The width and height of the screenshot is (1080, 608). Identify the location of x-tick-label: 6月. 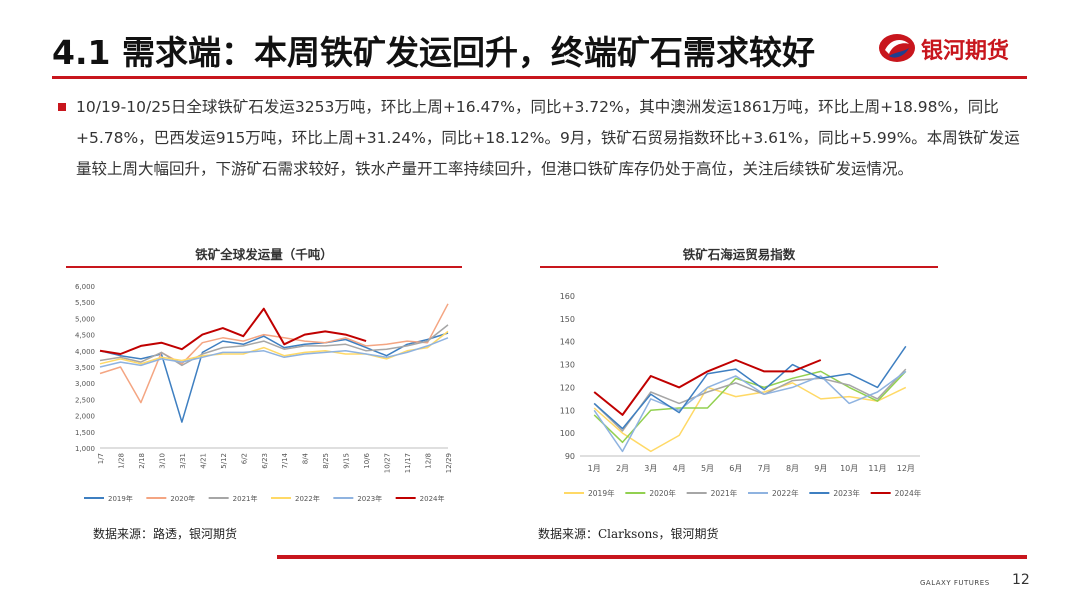
(735, 468).